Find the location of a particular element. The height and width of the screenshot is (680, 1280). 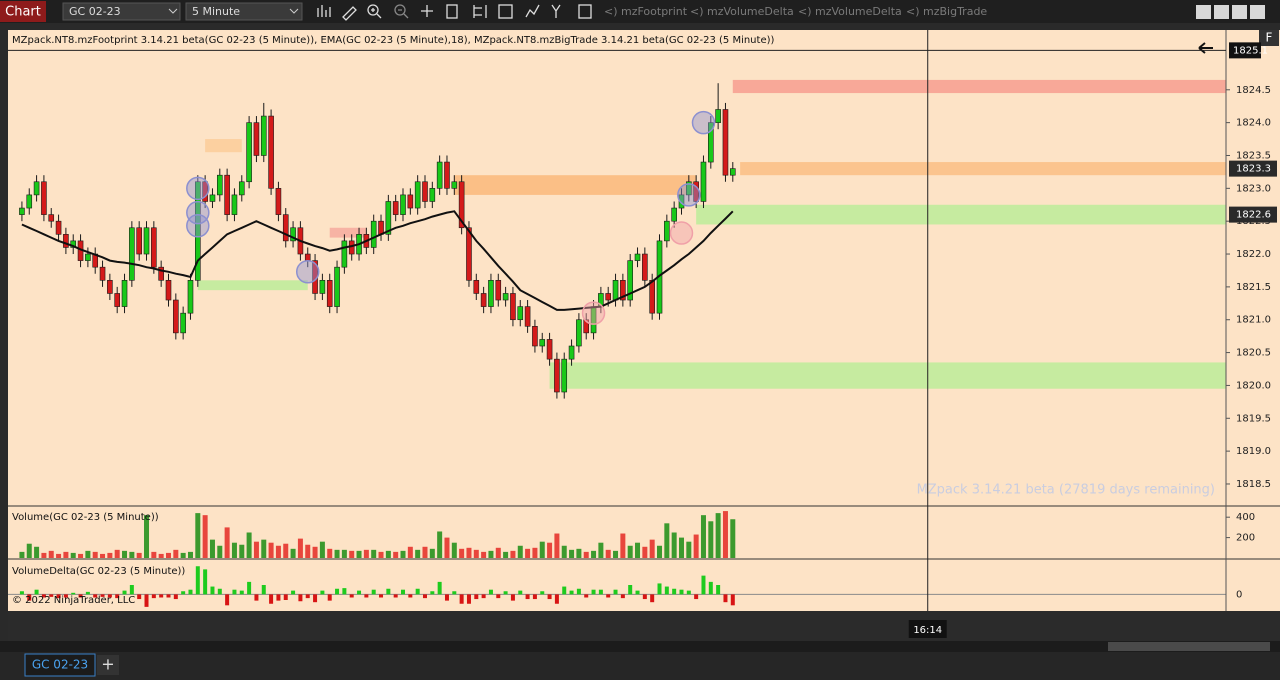

price-marker-label: 1823.3 is located at coordinates (1253, 169).